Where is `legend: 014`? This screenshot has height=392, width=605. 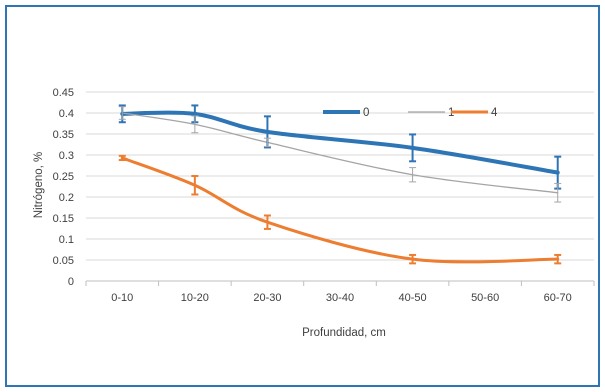 legend: 014 is located at coordinates (410, 113).